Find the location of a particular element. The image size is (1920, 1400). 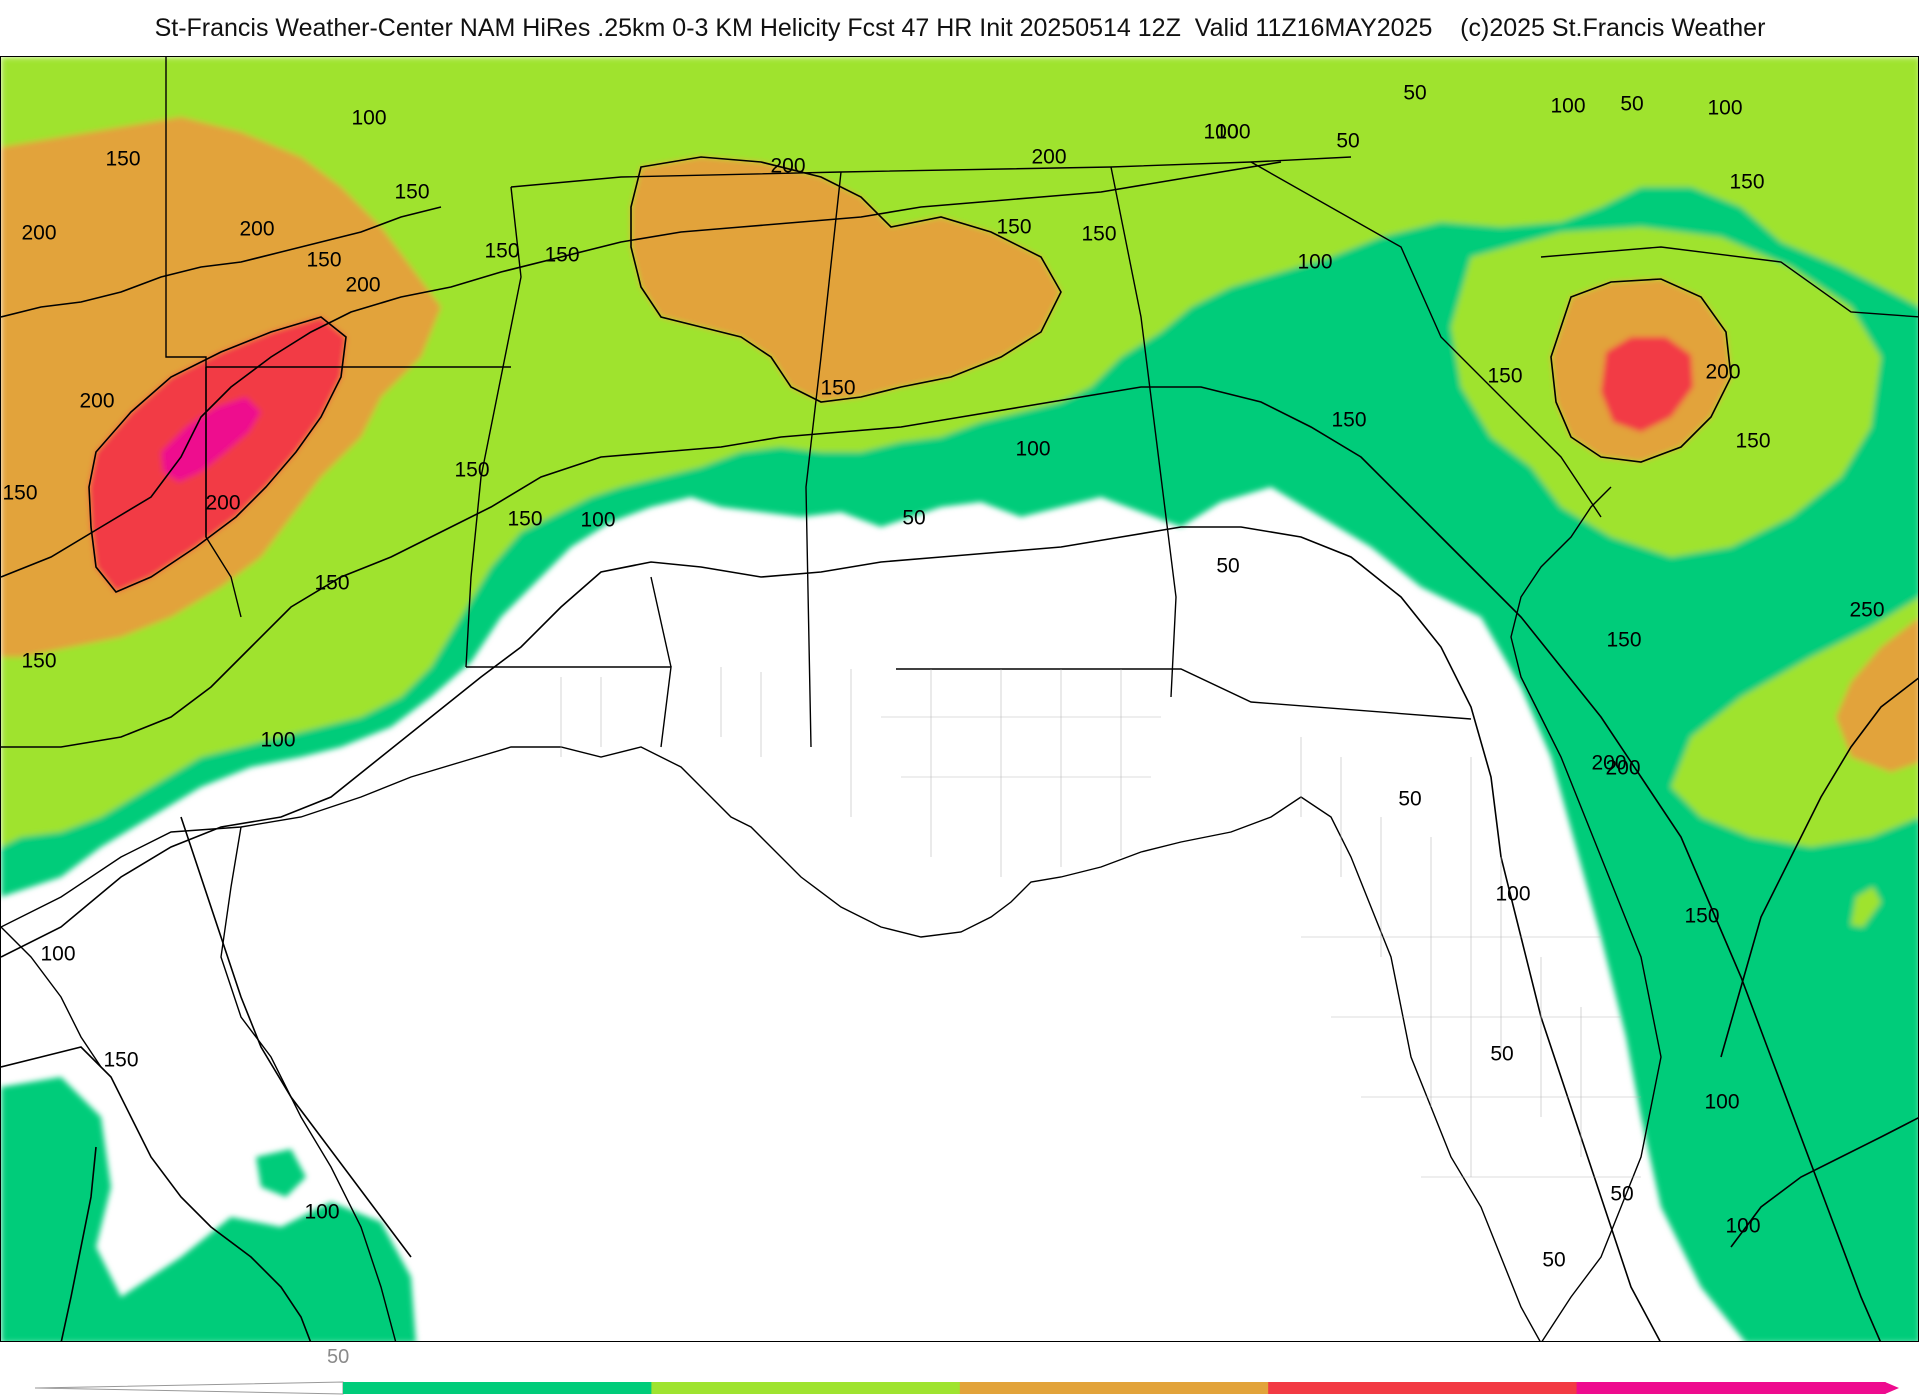

contour-label: 250 is located at coordinates (1866, 610).